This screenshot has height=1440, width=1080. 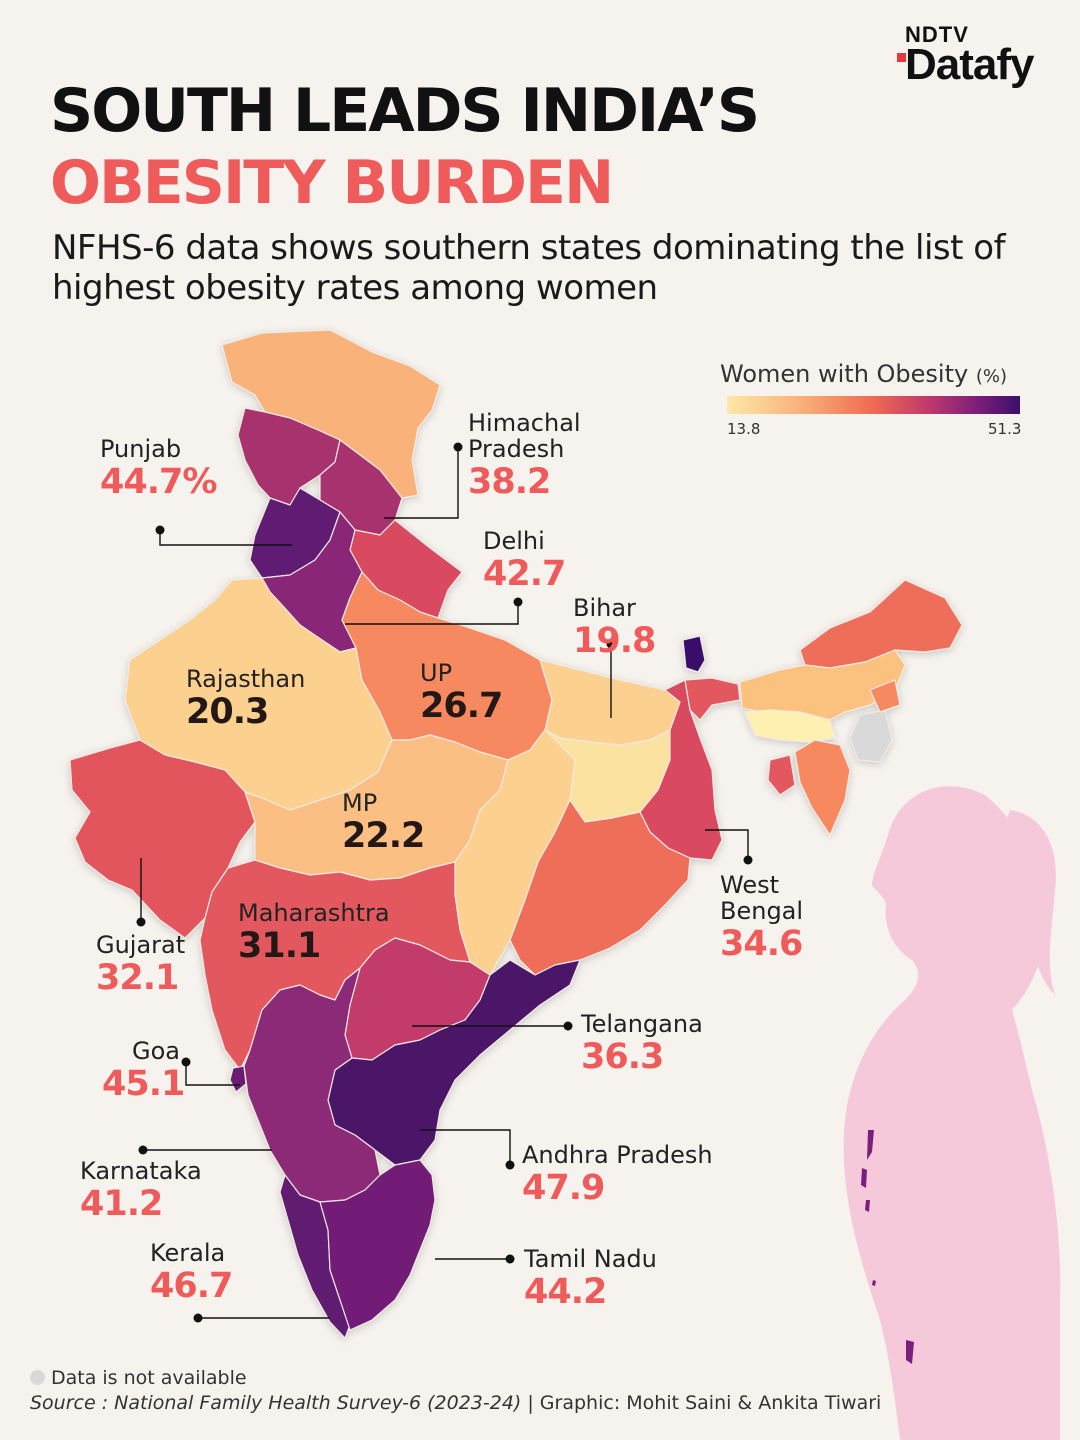 I want to click on brand-datafy: Datafy, so click(x=969, y=64).